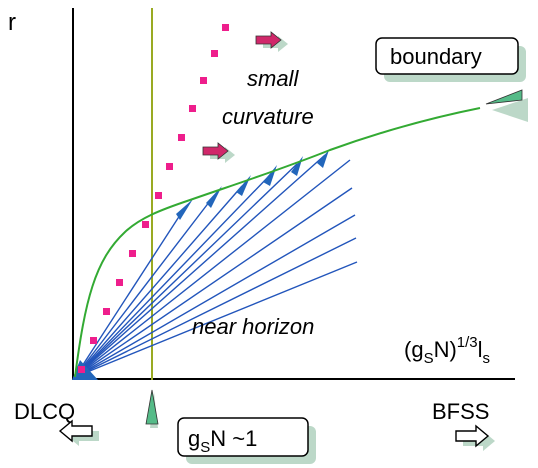  Describe the element at coordinates (44, 411) in the screenshot. I see `dlcq-label: DLCQ` at that location.